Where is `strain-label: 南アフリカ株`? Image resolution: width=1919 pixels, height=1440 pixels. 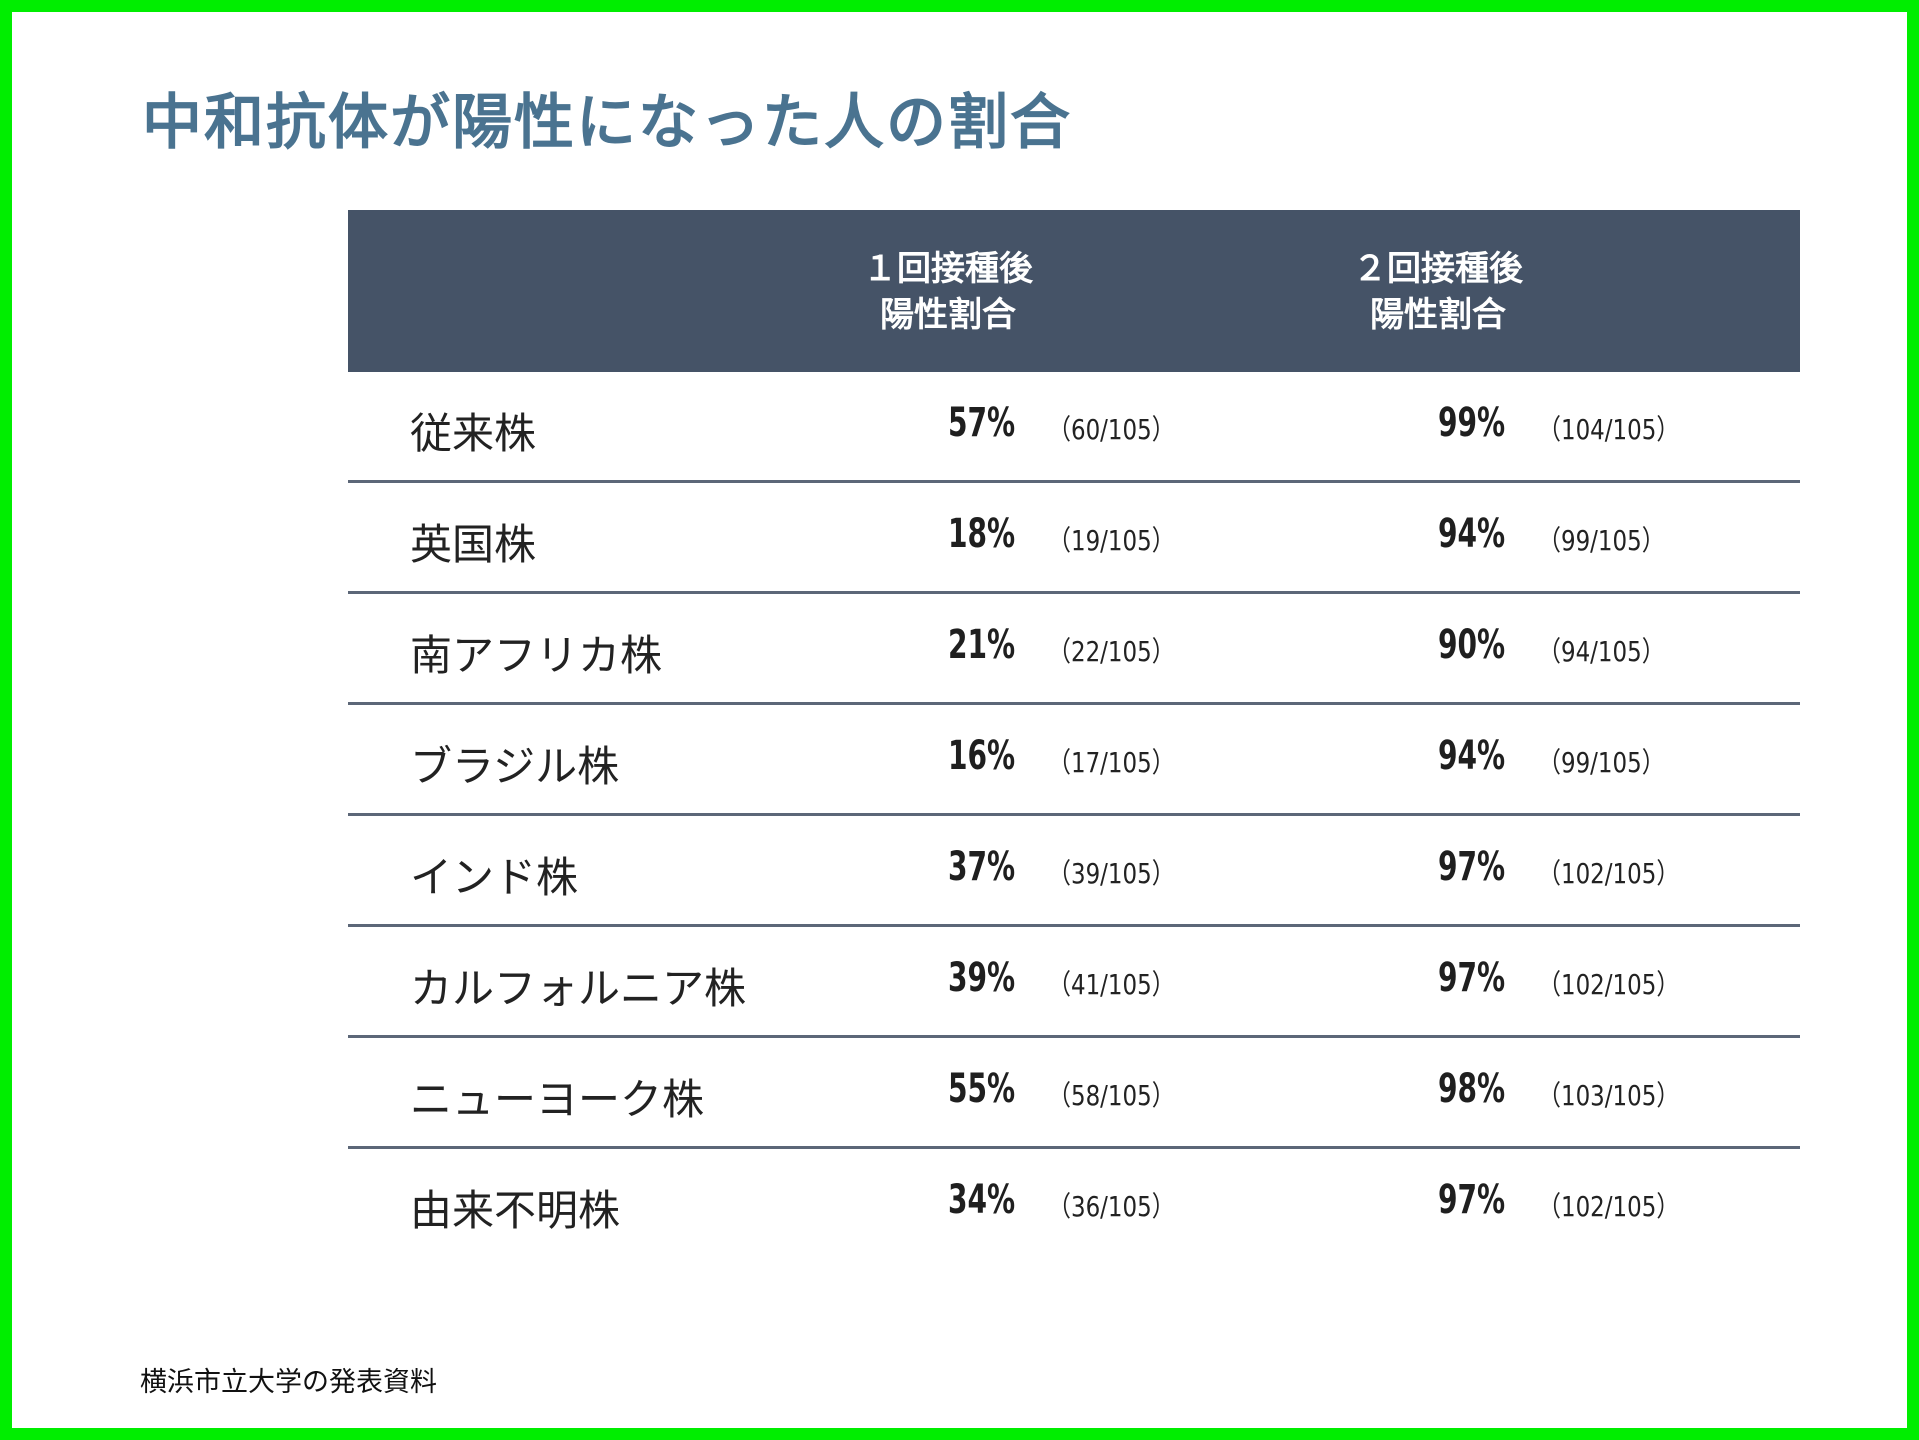
strain-label: 南アフリカ株 is located at coordinates (536, 655).